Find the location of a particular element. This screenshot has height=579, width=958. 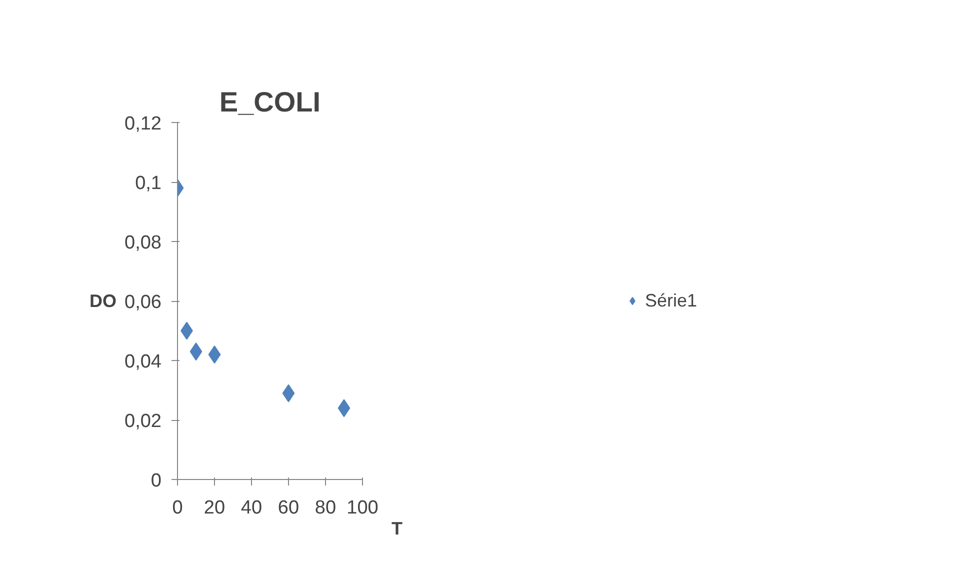

x-tick-label: 40 is located at coordinates (251, 508).